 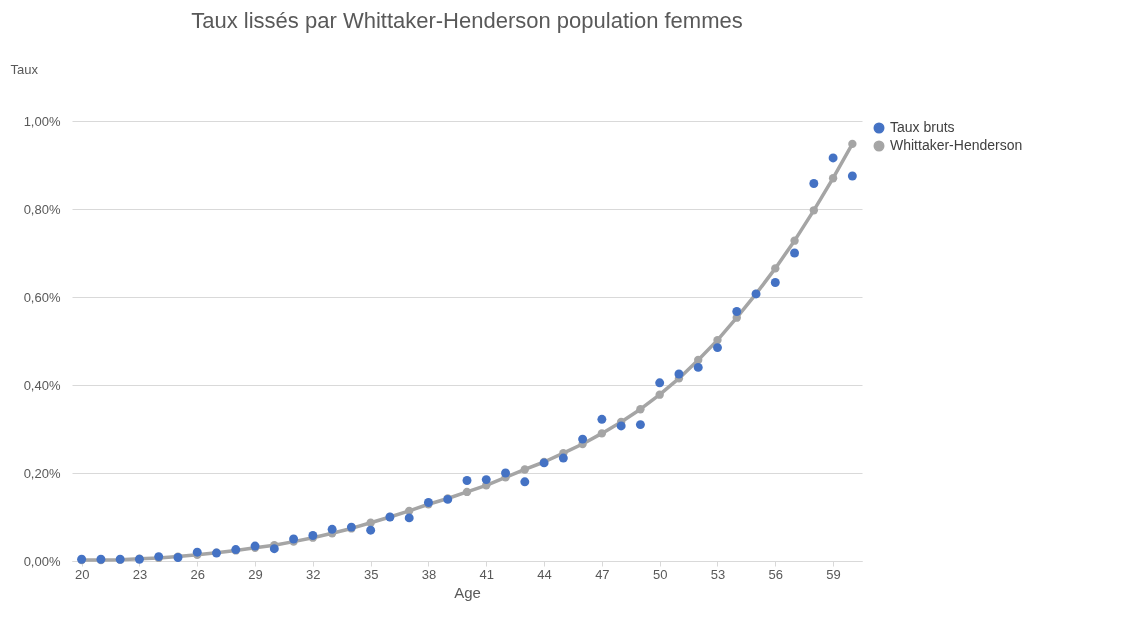 I want to click on x-tick-label: 47, so click(x=602, y=574).